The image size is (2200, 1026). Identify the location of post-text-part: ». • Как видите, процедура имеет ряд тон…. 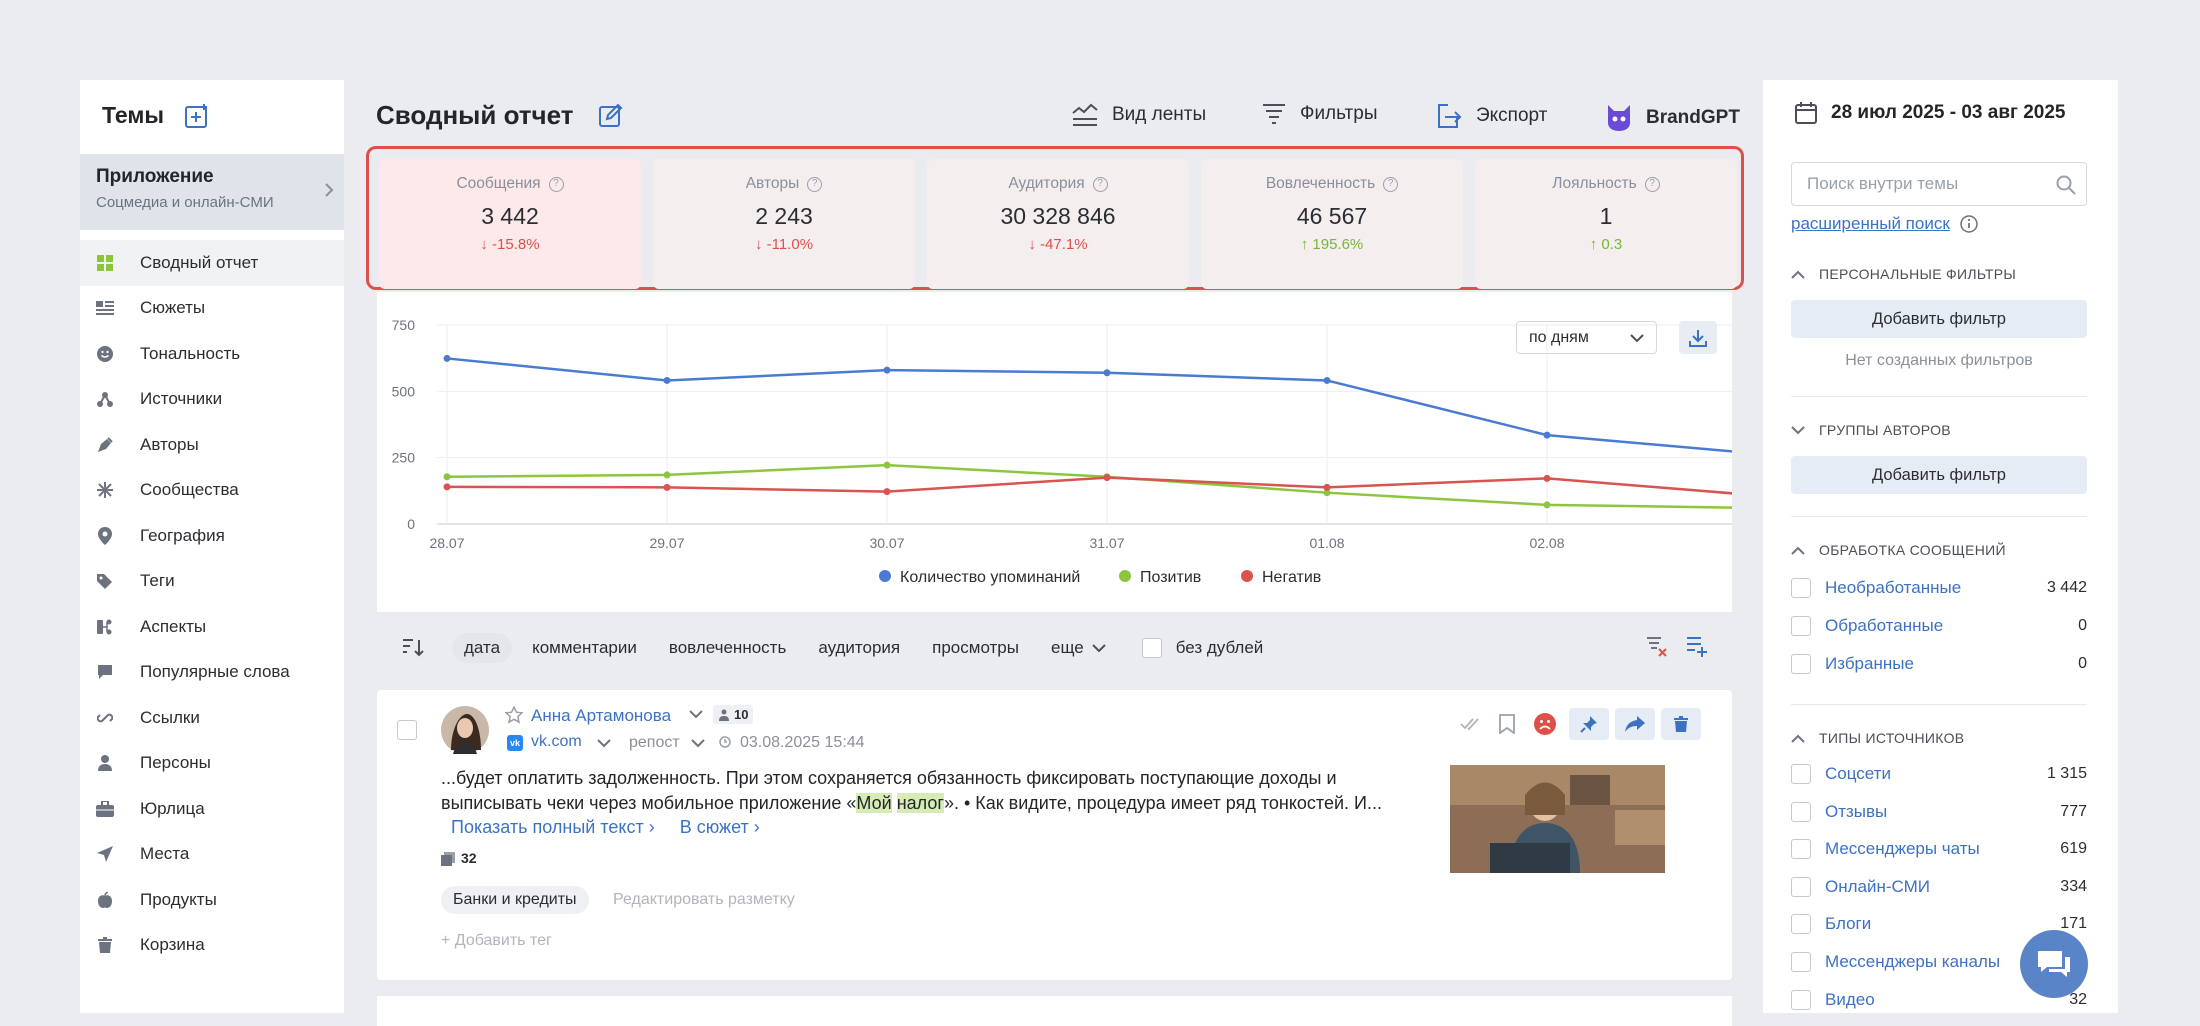
(1162, 802).